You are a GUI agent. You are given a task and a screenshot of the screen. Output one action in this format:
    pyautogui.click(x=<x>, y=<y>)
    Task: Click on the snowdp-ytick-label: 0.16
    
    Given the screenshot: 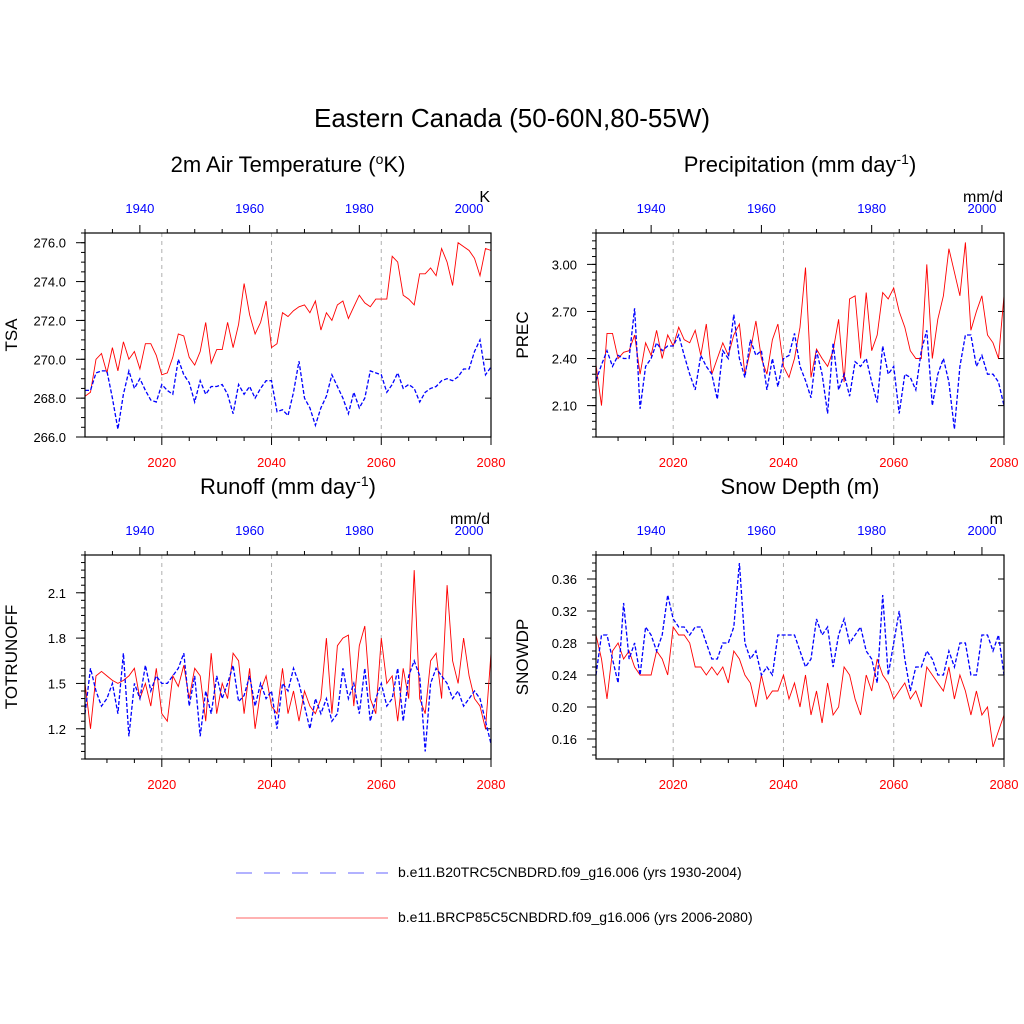 What is the action you would take?
    pyautogui.click(x=564, y=739)
    